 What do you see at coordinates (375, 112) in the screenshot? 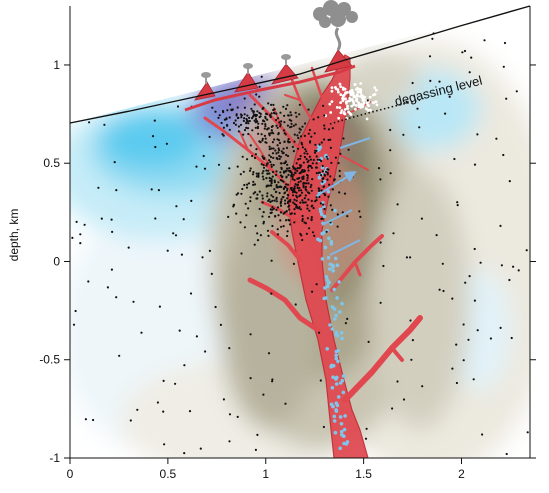
I see `degassing-level-line` at bounding box center [375, 112].